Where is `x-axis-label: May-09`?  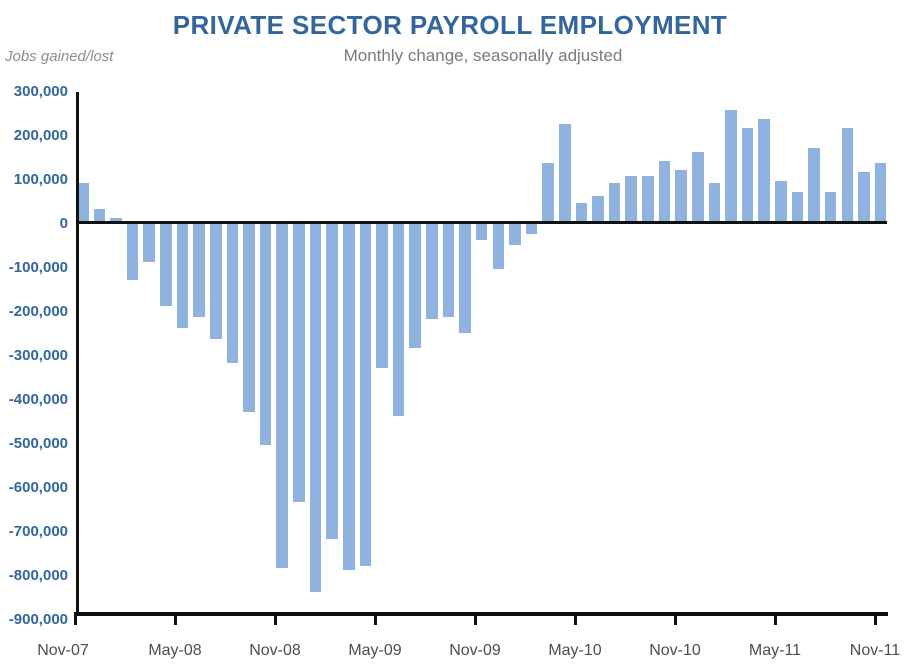
x-axis-label: May-09 is located at coordinates (375, 650).